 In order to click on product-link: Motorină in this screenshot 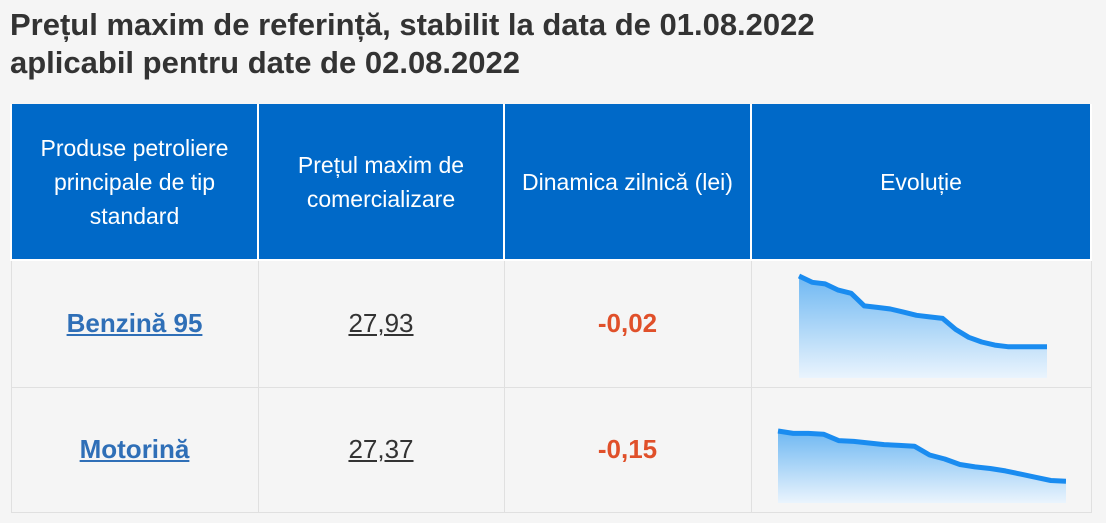, I will do `click(134, 449)`.